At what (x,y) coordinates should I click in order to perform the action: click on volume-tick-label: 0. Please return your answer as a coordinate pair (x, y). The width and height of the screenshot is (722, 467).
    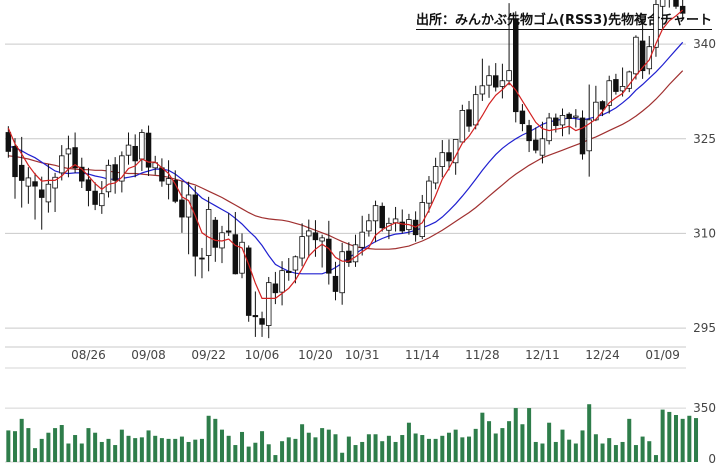
    Looking at the image, I should click on (712, 459).